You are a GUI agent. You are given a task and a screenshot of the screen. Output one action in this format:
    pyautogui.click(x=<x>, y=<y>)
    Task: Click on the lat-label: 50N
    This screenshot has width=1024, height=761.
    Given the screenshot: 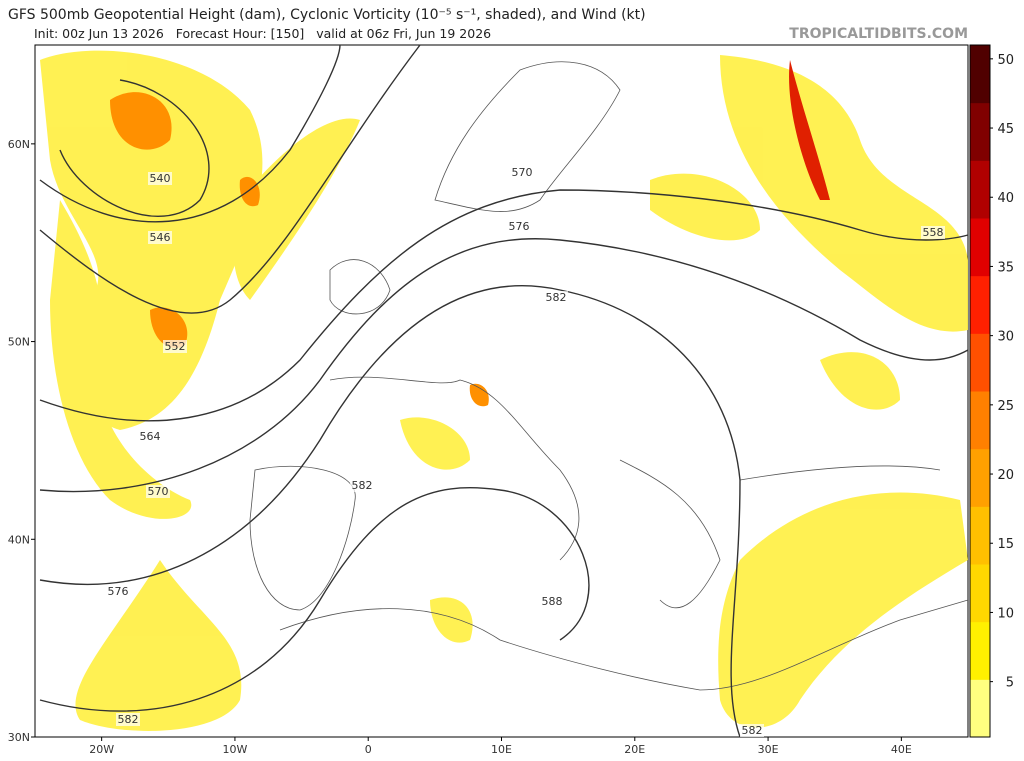 What is the action you would take?
    pyautogui.click(x=19, y=342)
    